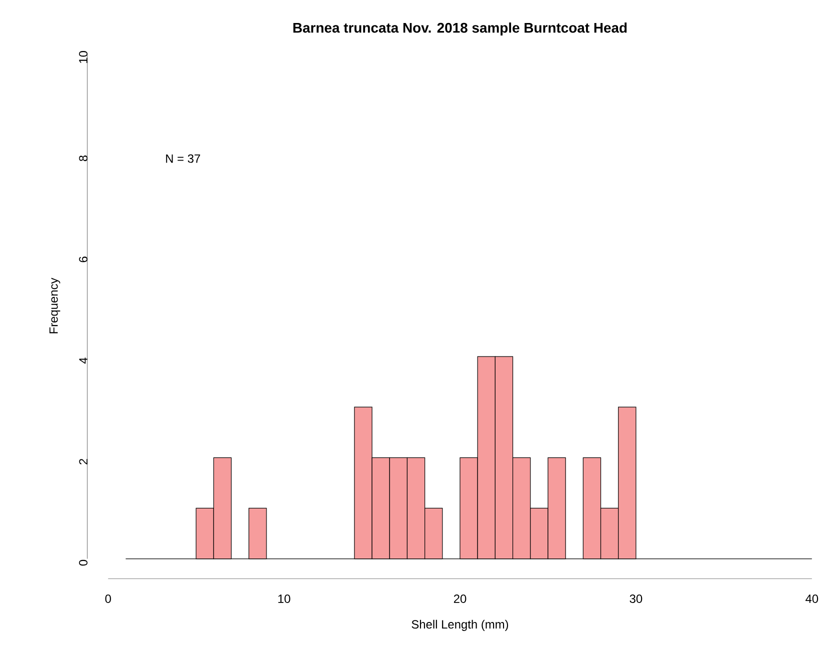 The image size is (827, 650). Describe the element at coordinates (83, 159) in the screenshot. I see `y-tick-label: 8` at that location.